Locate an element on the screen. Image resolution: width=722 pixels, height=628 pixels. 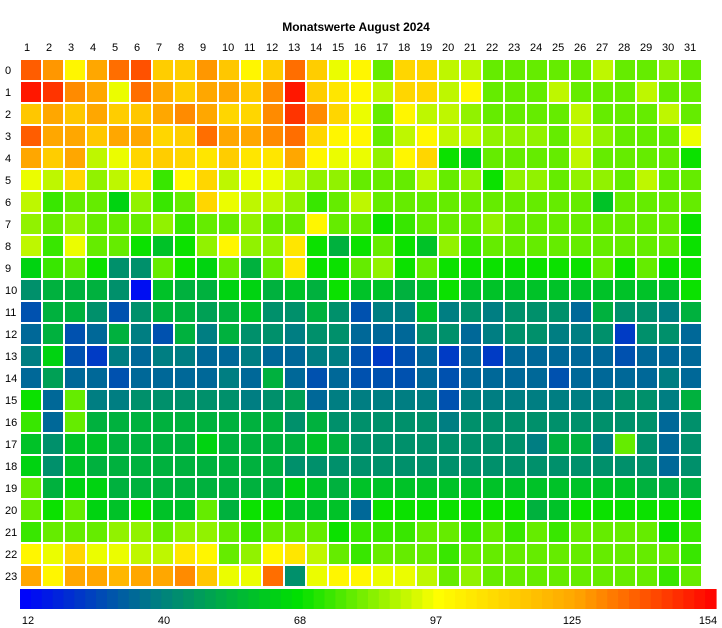
y-tick-label: 16 is located at coordinates (11, 423).